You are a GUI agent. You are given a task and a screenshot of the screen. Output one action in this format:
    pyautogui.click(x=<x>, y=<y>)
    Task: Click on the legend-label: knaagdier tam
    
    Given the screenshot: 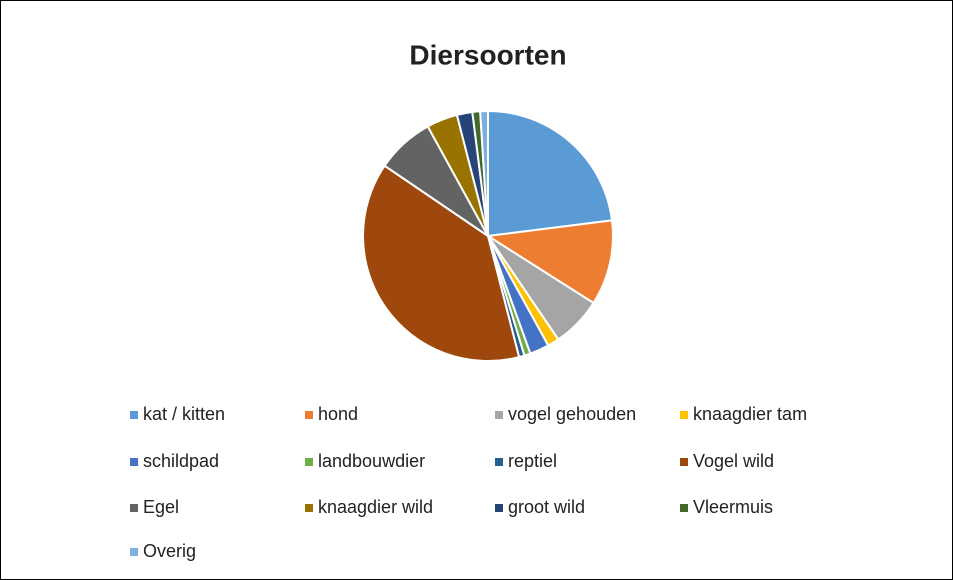 What is the action you would take?
    pyautogui.click(x=750, y=414)
    